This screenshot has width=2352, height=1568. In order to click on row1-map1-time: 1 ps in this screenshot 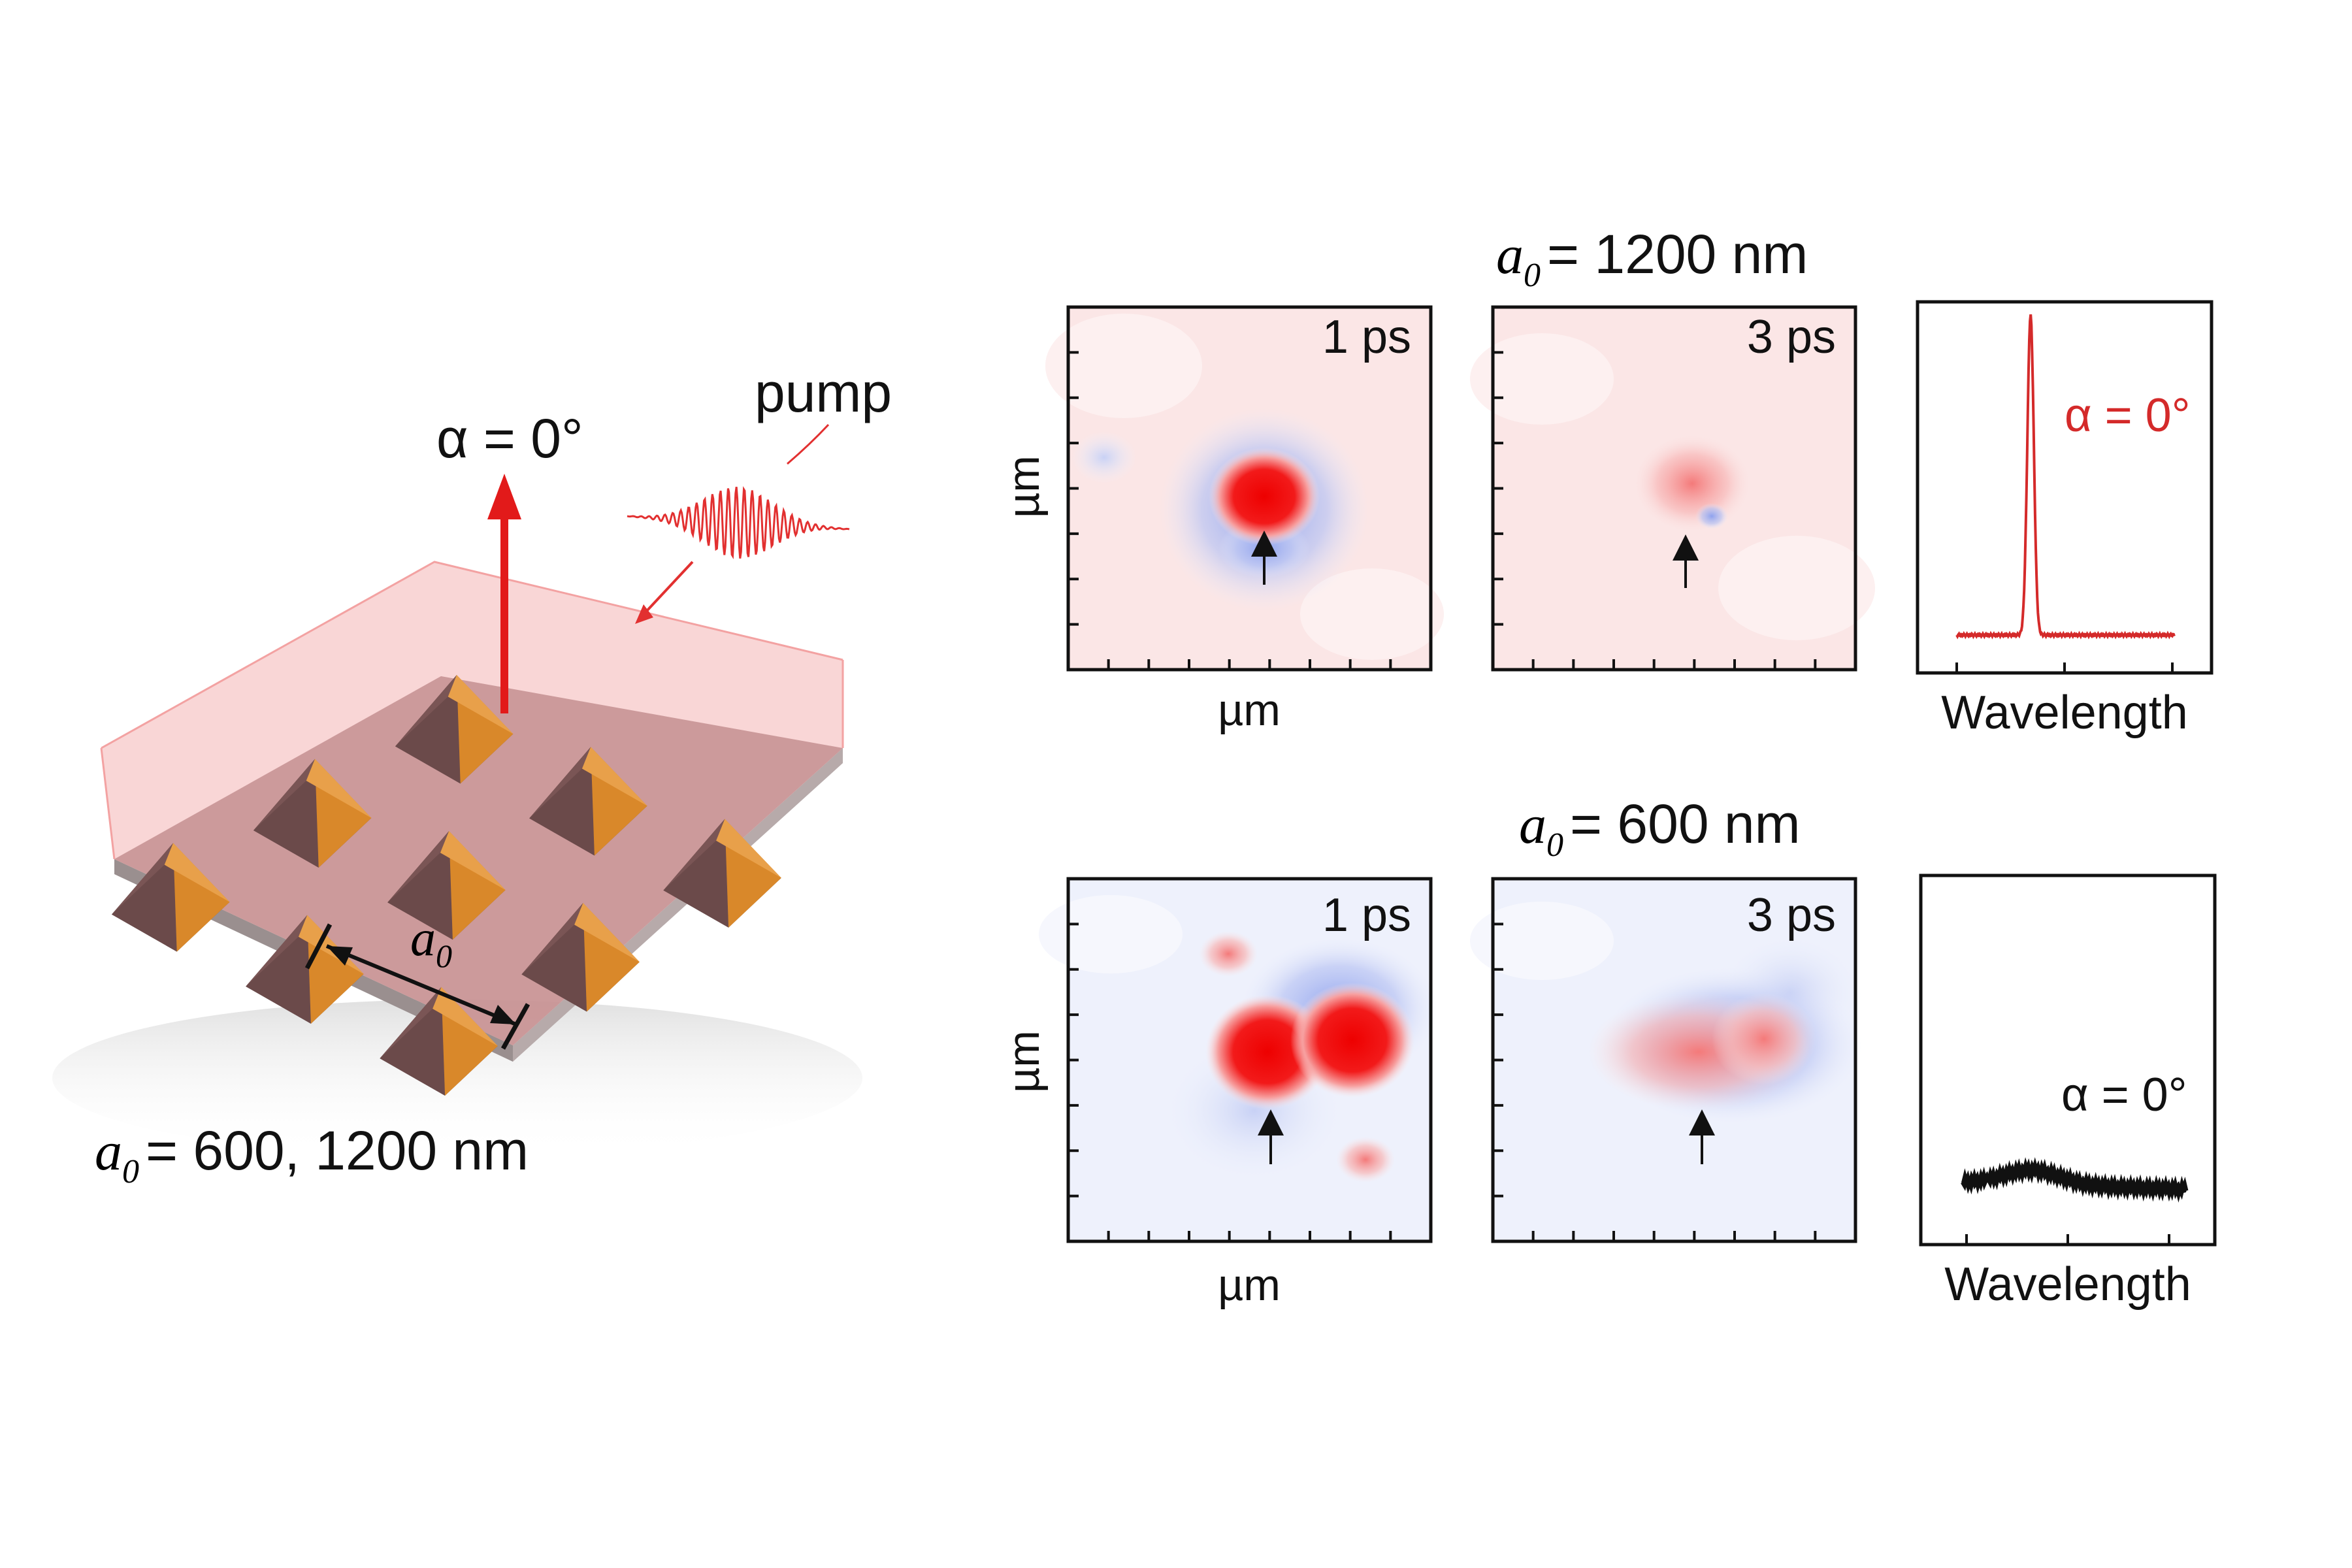, I will do `click(1366, 337)`.